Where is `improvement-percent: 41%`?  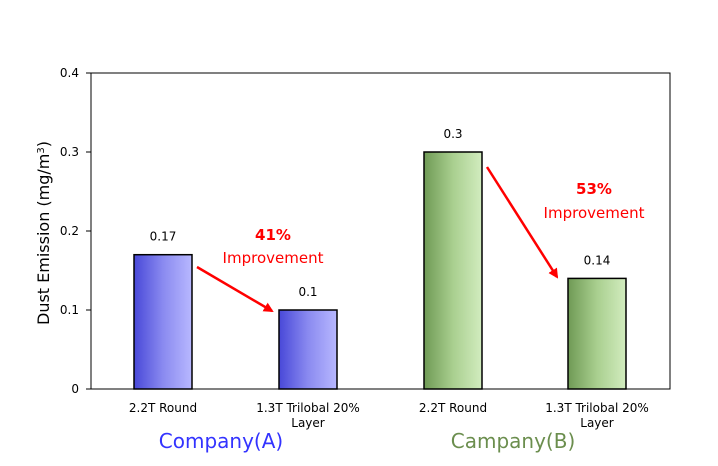
improvement-percent: 41% is located at coordinates (273, 235).